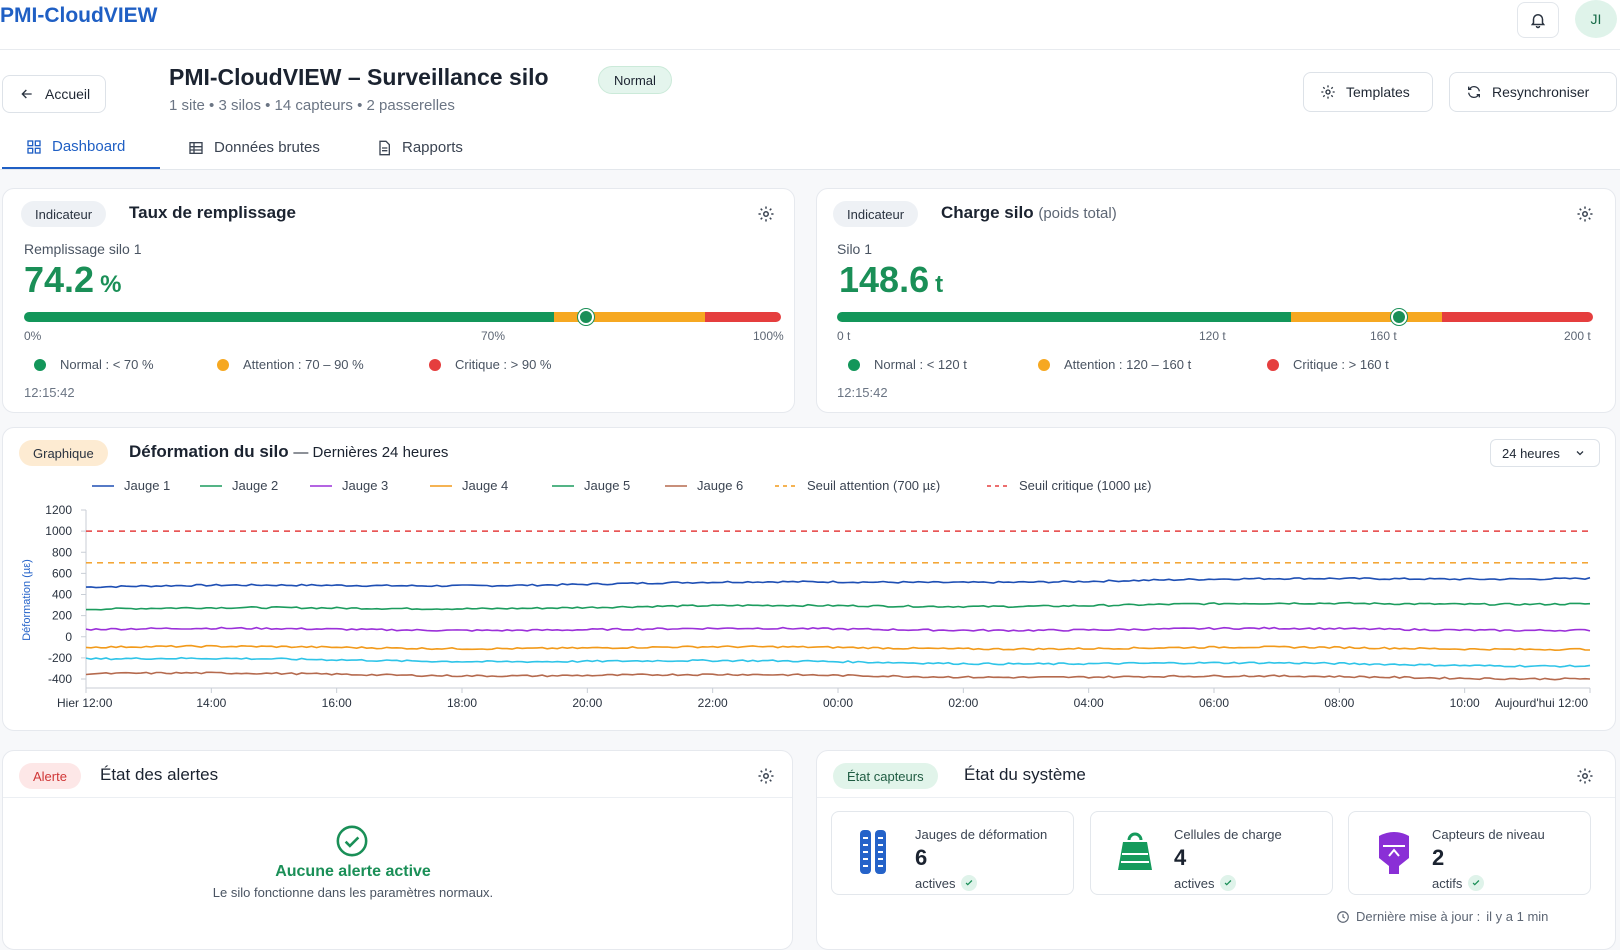 The height and width of the screenshot is (950, 1620). What do you see at coordinates (359, 77) in the screenshot?
I see `page-title: PMI-CloudVIEW – Surveillance silo` at bounding box center [359, 77].